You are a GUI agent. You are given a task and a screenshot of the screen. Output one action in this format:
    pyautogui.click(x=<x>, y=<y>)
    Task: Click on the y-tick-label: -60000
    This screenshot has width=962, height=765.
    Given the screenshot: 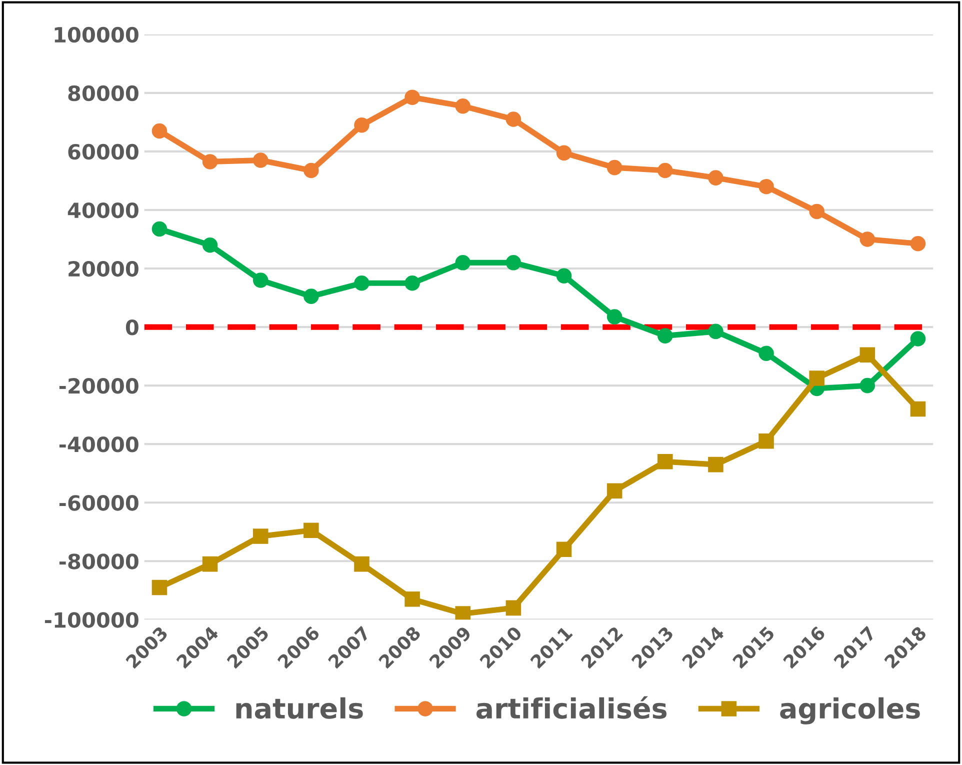 What is the action you would take?
    pyautogui.click(x=98, y=503)
    